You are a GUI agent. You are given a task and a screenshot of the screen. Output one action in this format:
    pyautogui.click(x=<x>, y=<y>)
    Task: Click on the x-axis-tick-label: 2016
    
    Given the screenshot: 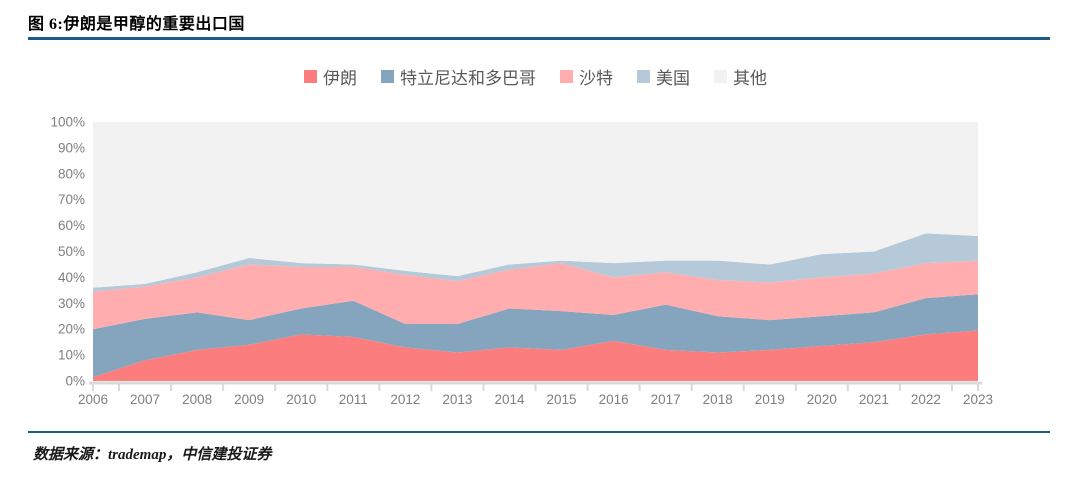 What is the action you would take?
    pyautogui.click(x=614, y=399)
    